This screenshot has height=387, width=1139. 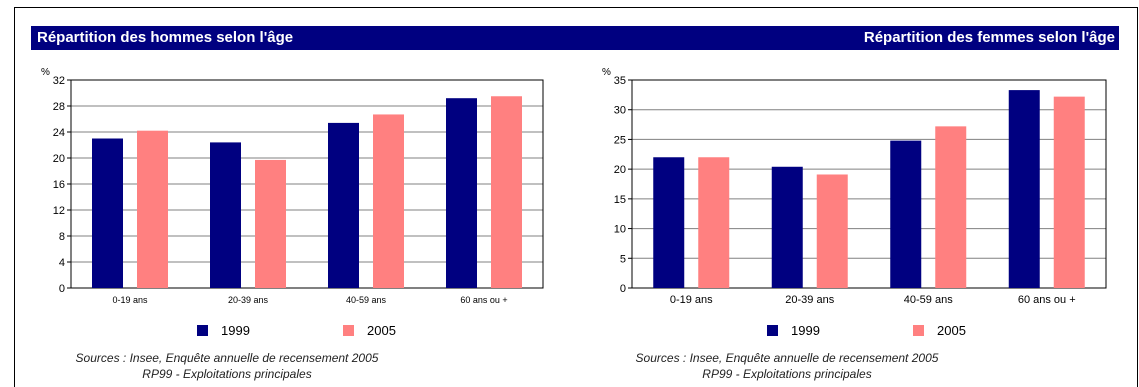 What do you see at coordinates (62, 263) in the screenshot?
I see `y-tick-label: 4` at bounding box center [62, 263].